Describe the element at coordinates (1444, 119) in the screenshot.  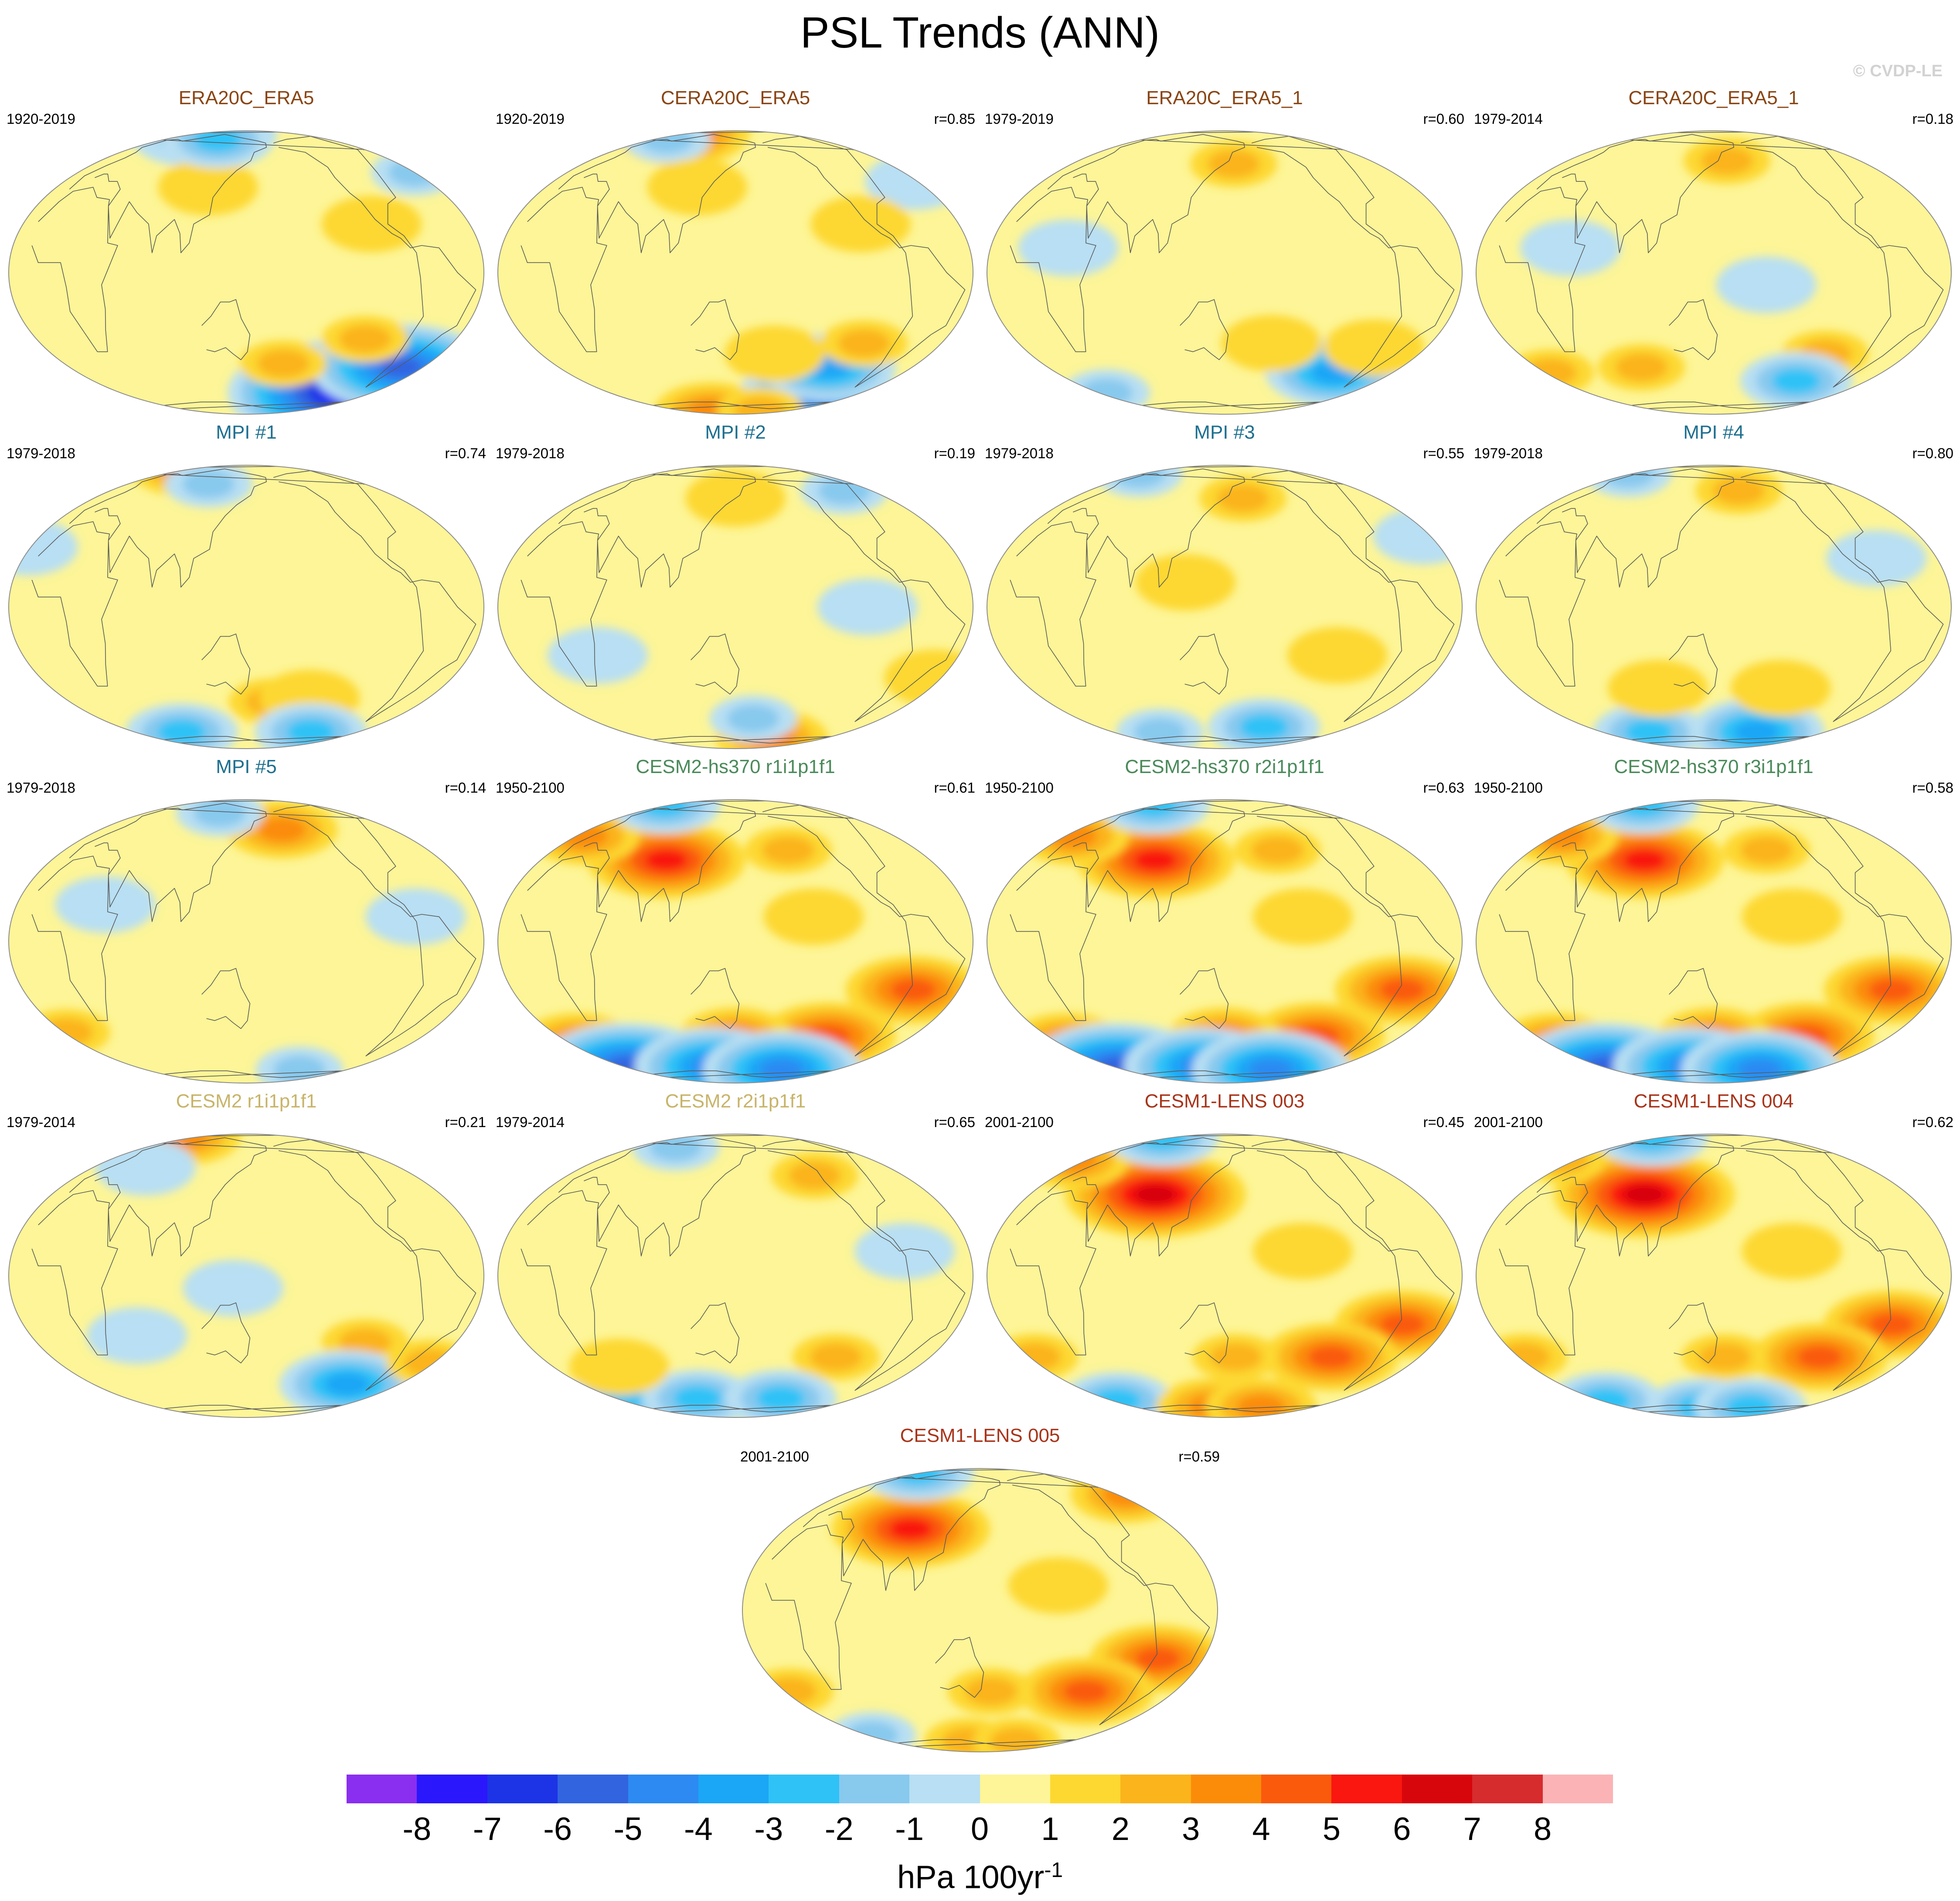
I see `panel-pattern-correlation: r=0.60` at that location.